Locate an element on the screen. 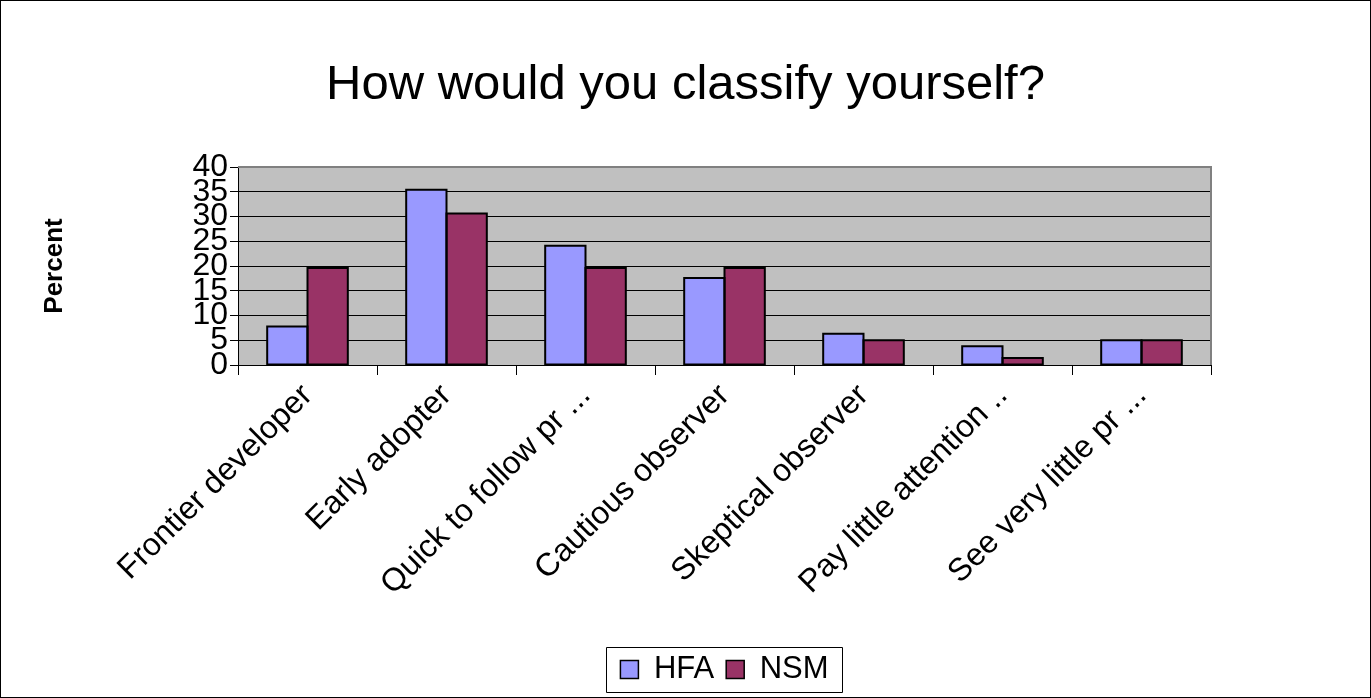 This screenshot has width=1371, height=698. chart-title: How would you classify yourself? is located at coordinates (685, 82).